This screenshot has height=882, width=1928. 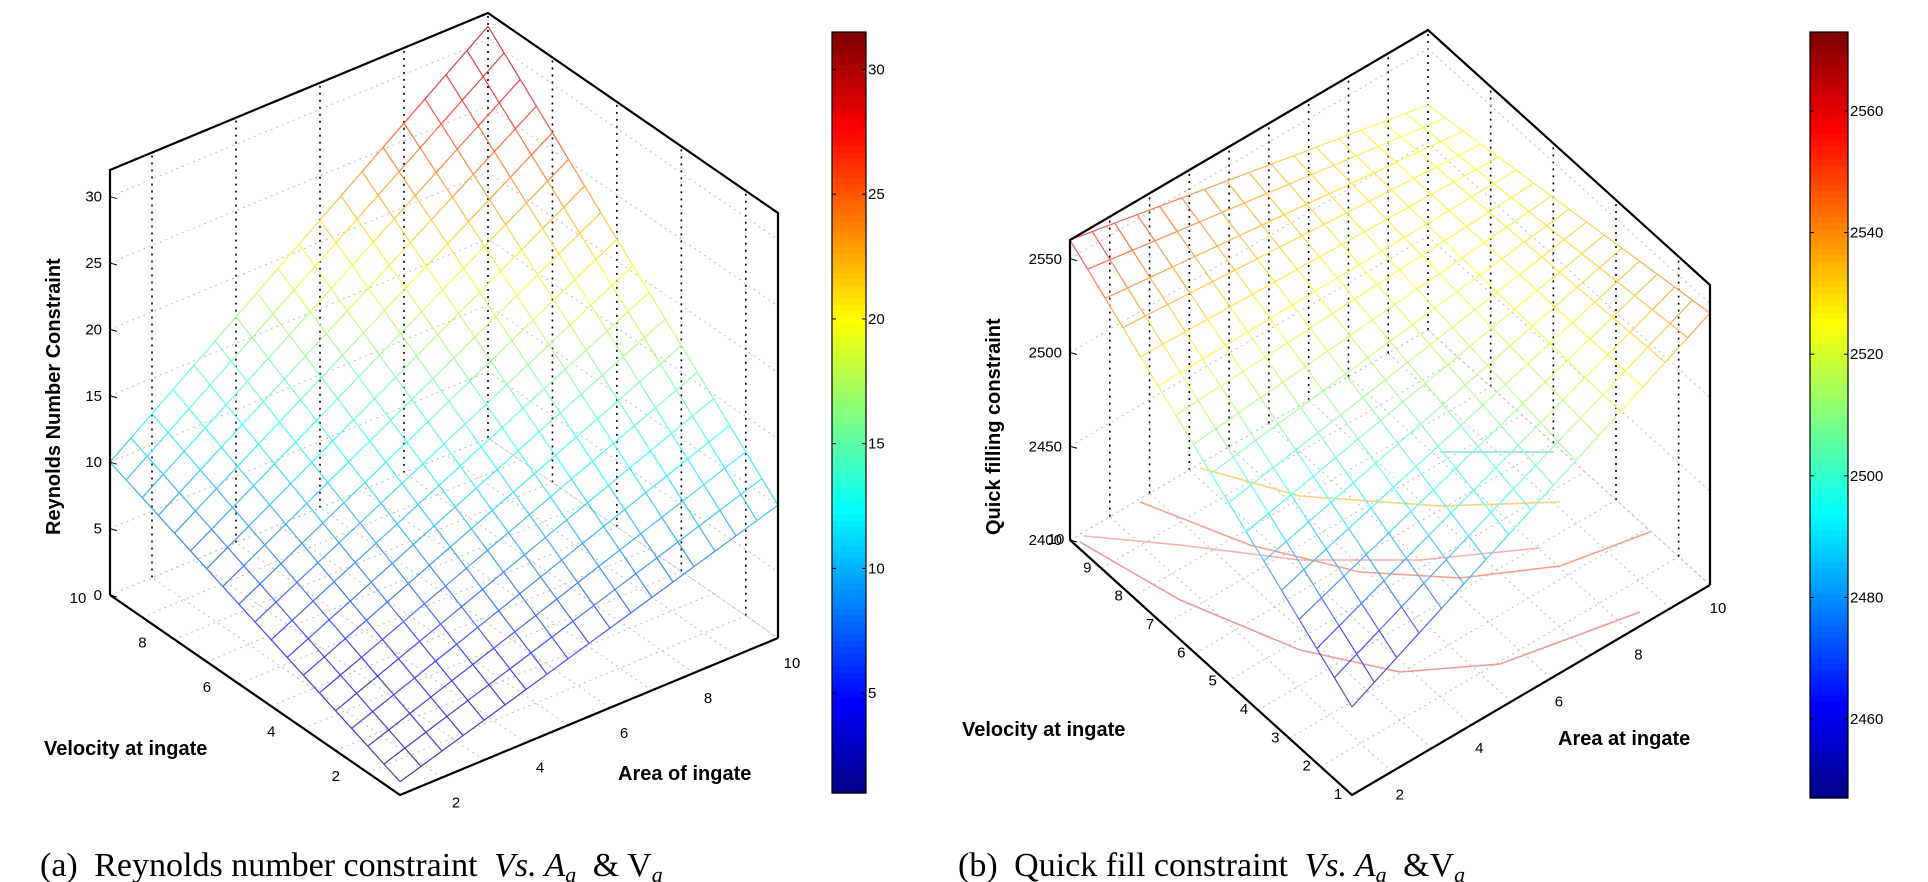 What do you see at coordinates (93, 462) in the screenshot?
I see `z-tick-label: 10` at bounding box center [93, 462].